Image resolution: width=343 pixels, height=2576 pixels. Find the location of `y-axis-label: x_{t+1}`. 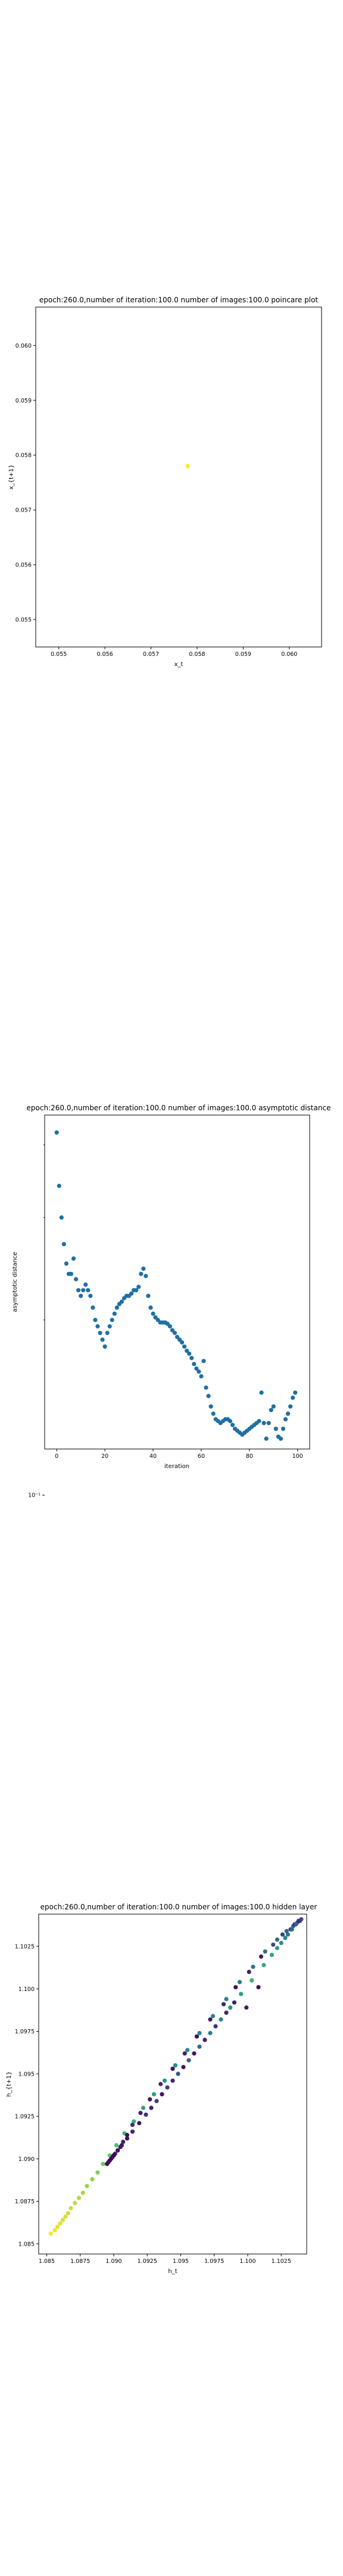

y-axis-label: x_{t+1} is located at coordinates (12, 477).